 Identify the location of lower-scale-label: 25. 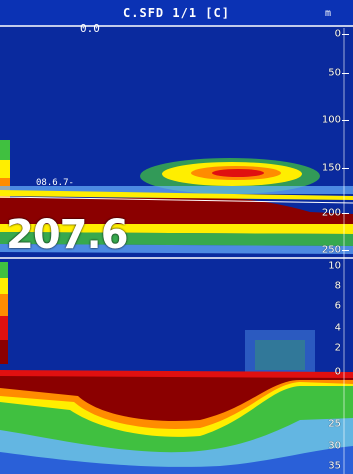
(334, 424).